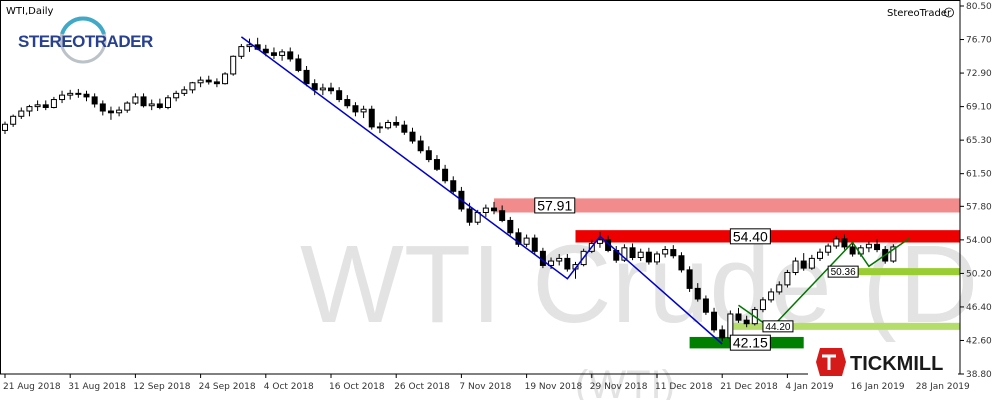  Describe the element at coordinates (979, 108) in the screenshot. I see `y-tick-label: 69.10` at that location.